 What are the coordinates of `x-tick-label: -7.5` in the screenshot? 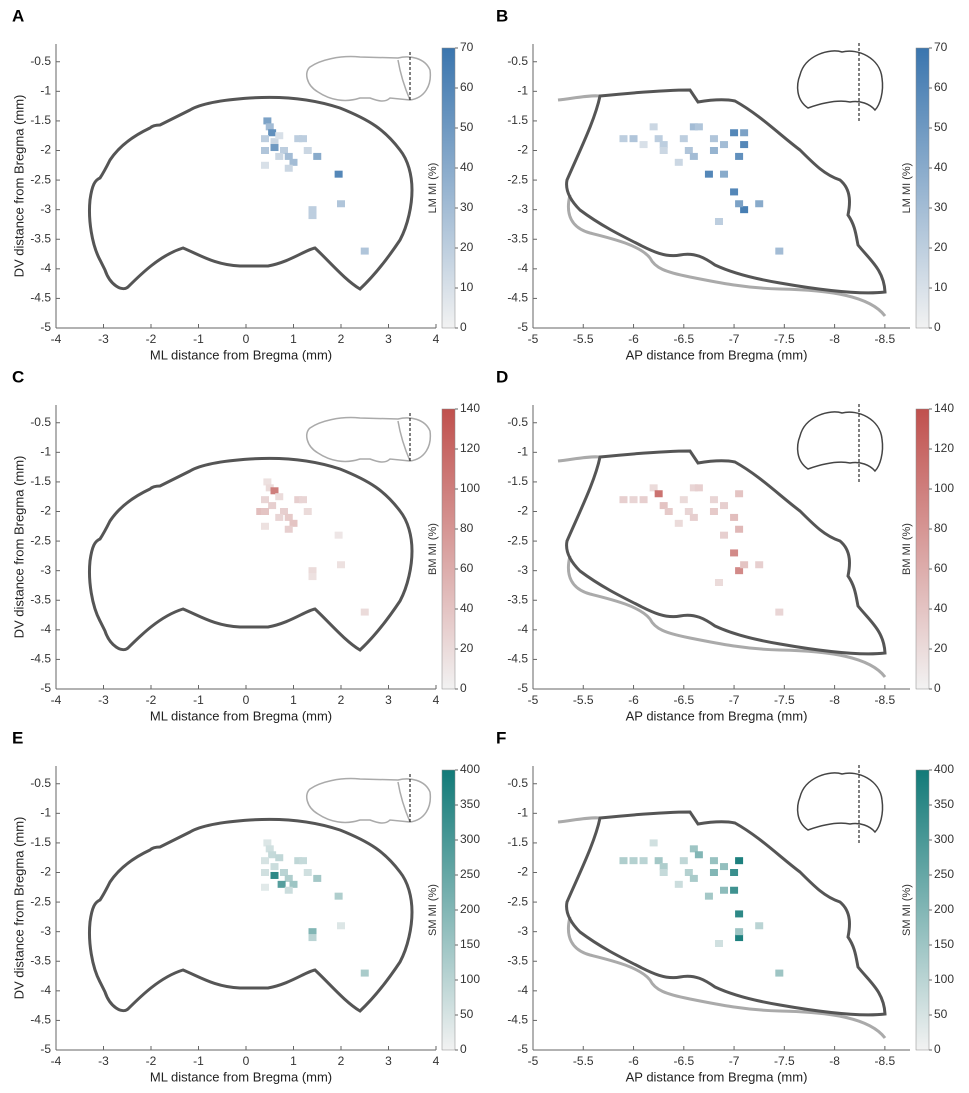 It's located at (784, 1061).